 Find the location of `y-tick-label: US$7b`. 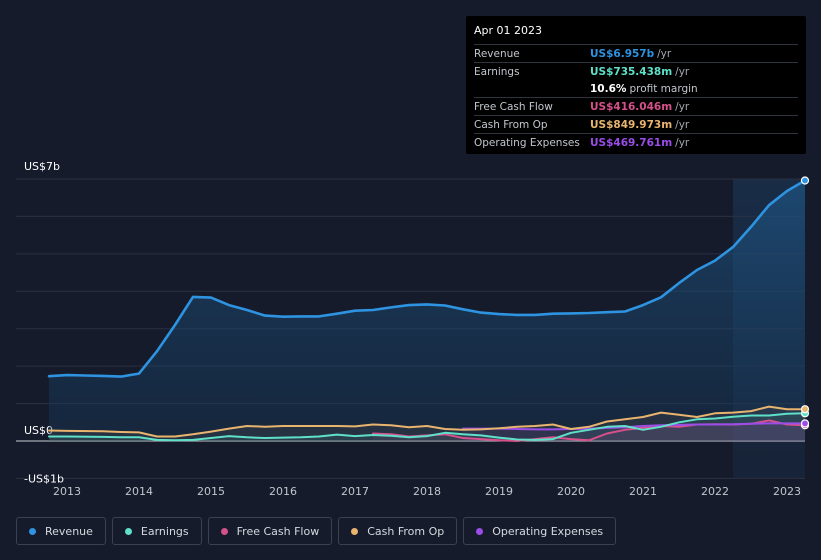

y-tick-label: US$7b is located at coordinates (42, 166).